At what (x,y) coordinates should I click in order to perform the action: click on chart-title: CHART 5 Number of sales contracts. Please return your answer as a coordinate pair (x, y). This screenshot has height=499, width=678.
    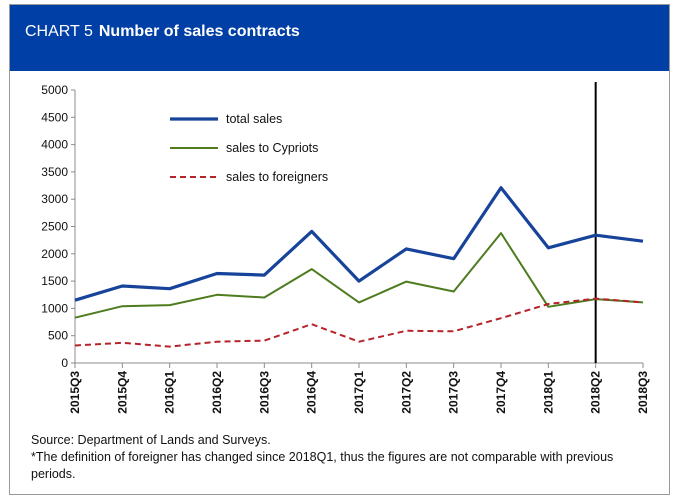
    Looking at the image, I should click on (162, 32).